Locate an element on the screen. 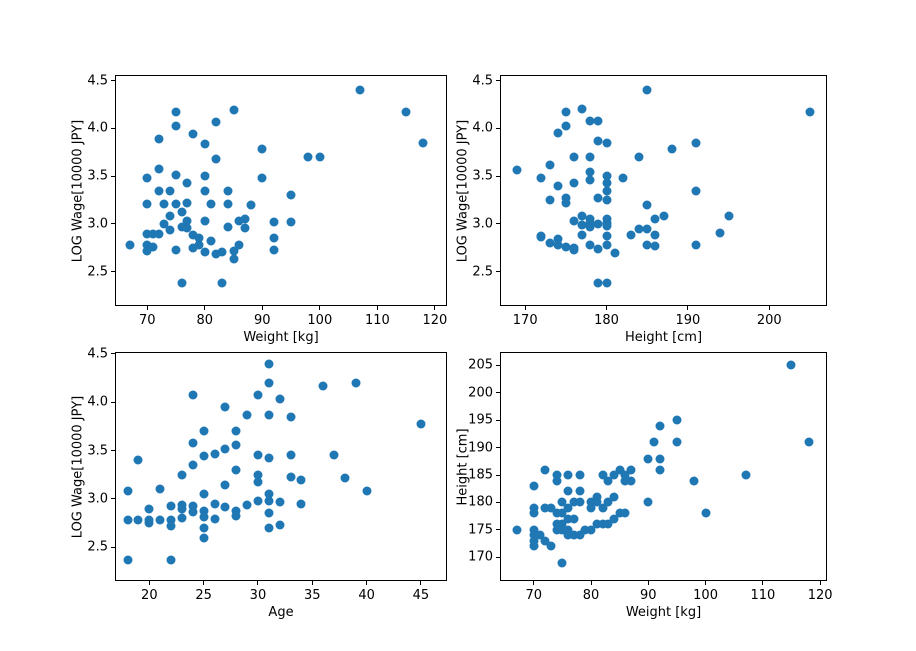 The image size is (916, 651). x-axis-label: Age is located at coordinates (281, 612).